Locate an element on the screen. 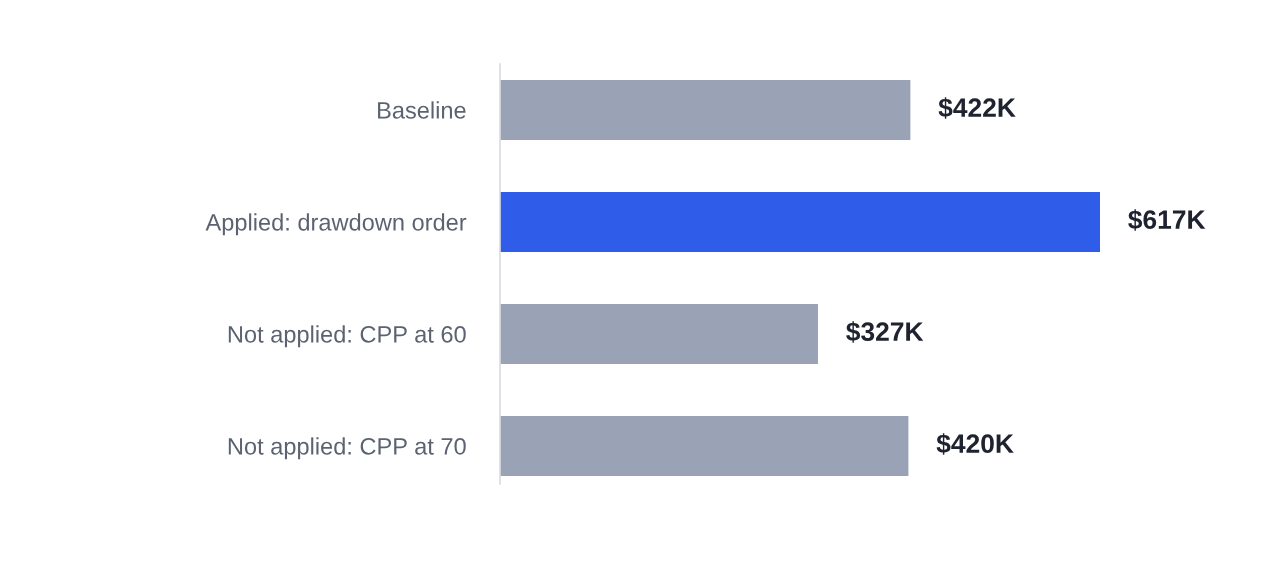 The height and width of the screenshot is (576, 1280). data-label: $327K is located at coordinates (885, 332).